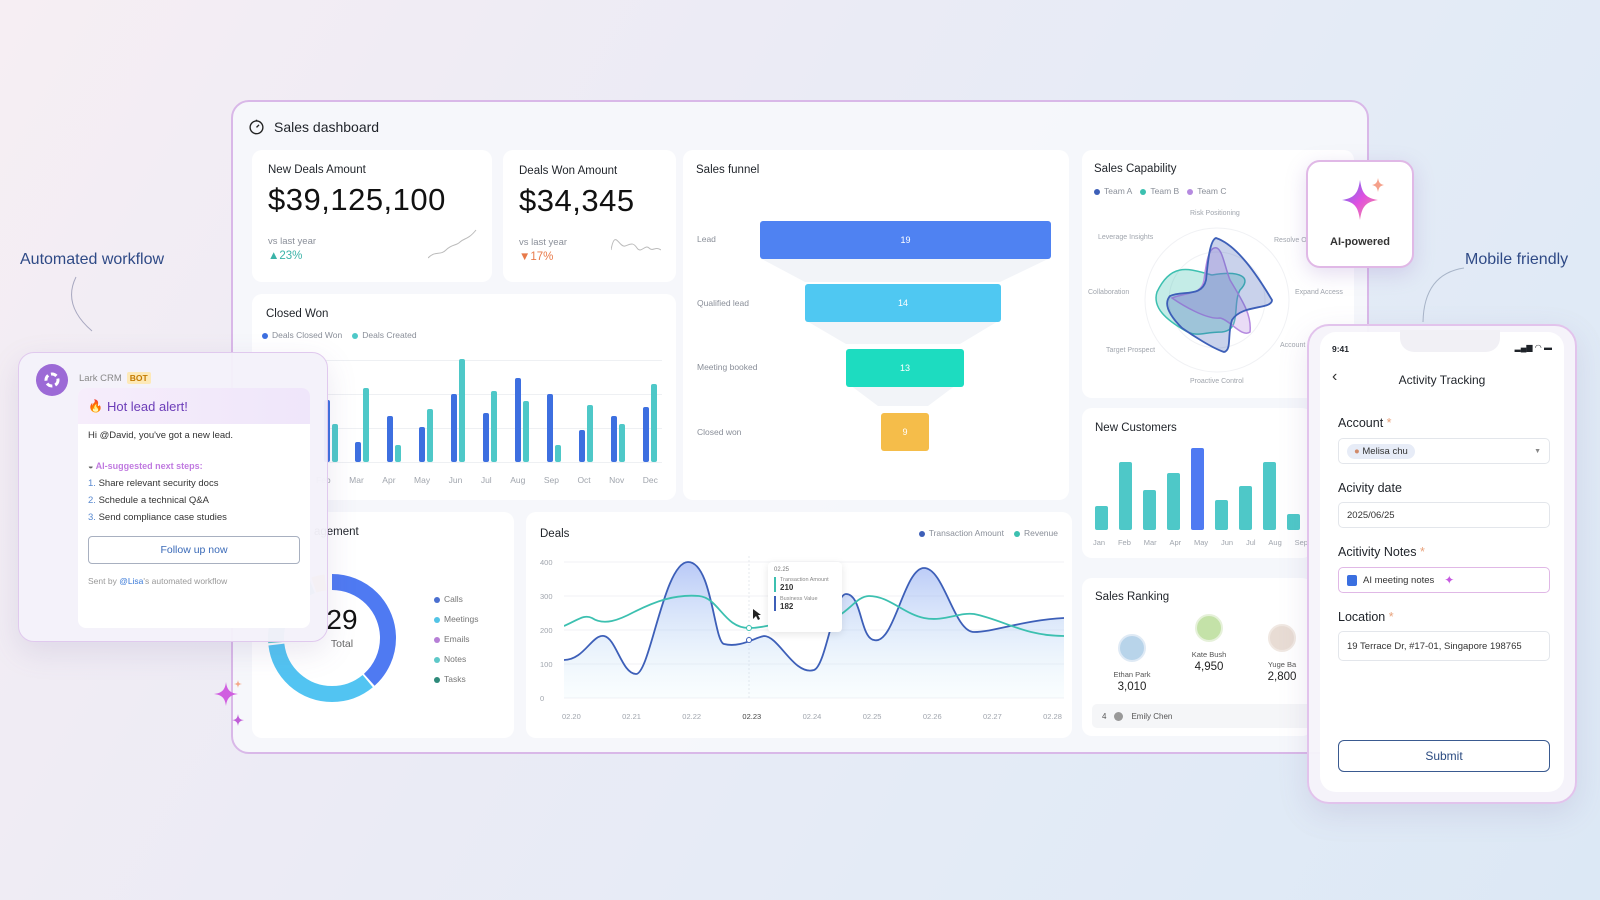 This screenshot has width=1600, height=900. Describe the element at coordinates (1290, 240) in the screenshot. I see `axis-label: Resolve O` at that location.